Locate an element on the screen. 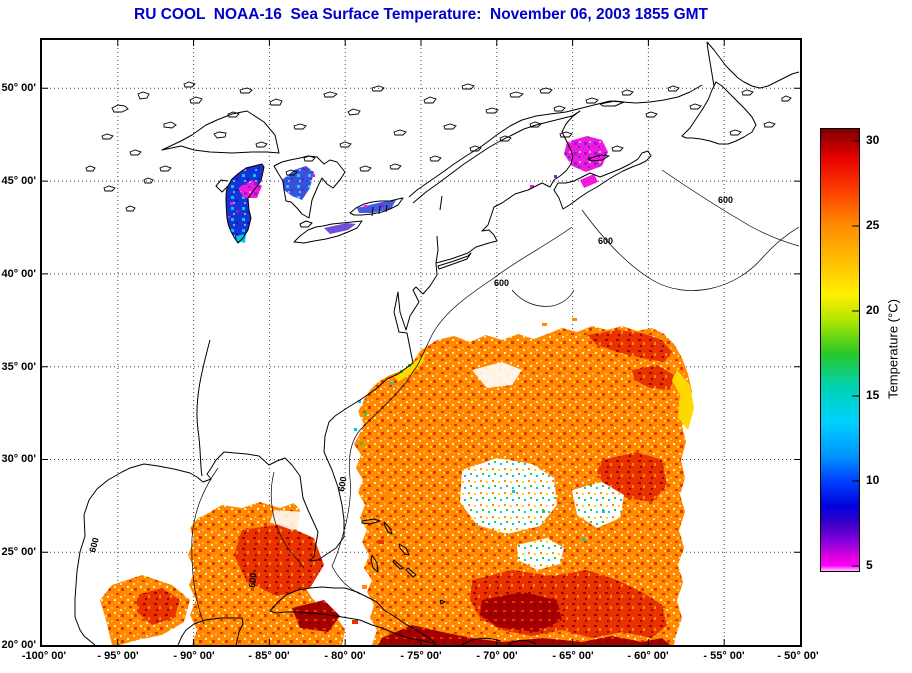  colorbar-tick-label: 20 is located at coordinates (873, 310).